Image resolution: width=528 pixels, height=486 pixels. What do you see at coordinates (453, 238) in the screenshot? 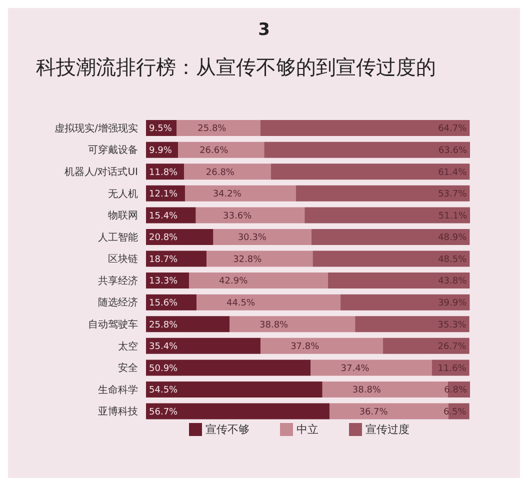
I see `data-label: 48.9%` at bounding box center [453, 238].